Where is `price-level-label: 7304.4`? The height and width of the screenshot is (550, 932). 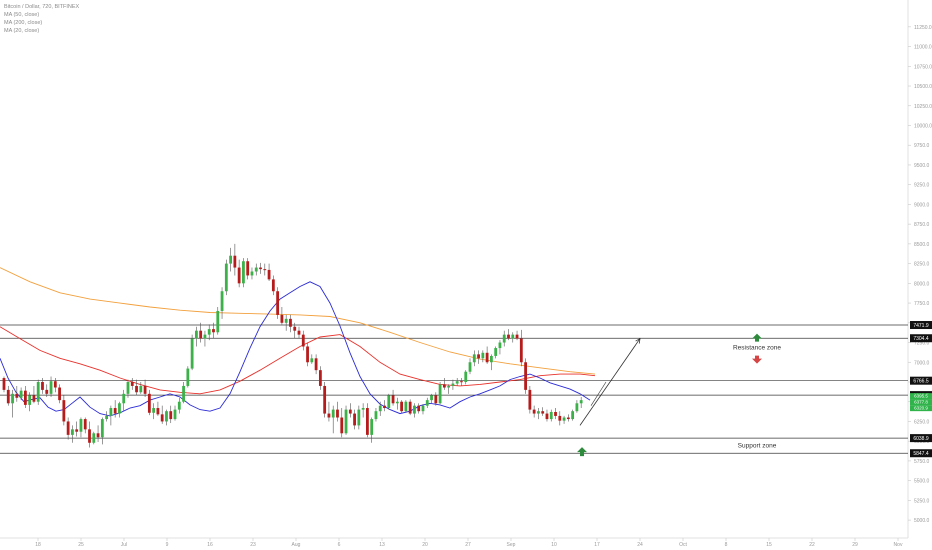
price-level-label: 7304.4 is located at coordinates (921, 339).